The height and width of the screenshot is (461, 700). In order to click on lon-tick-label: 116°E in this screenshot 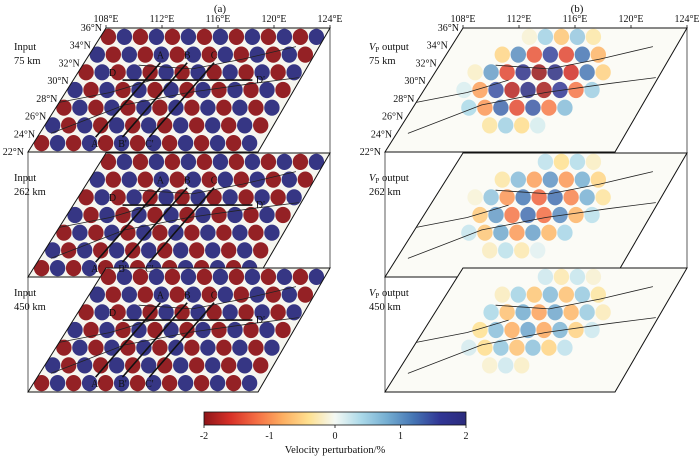, I will do `click(218, 19)`.